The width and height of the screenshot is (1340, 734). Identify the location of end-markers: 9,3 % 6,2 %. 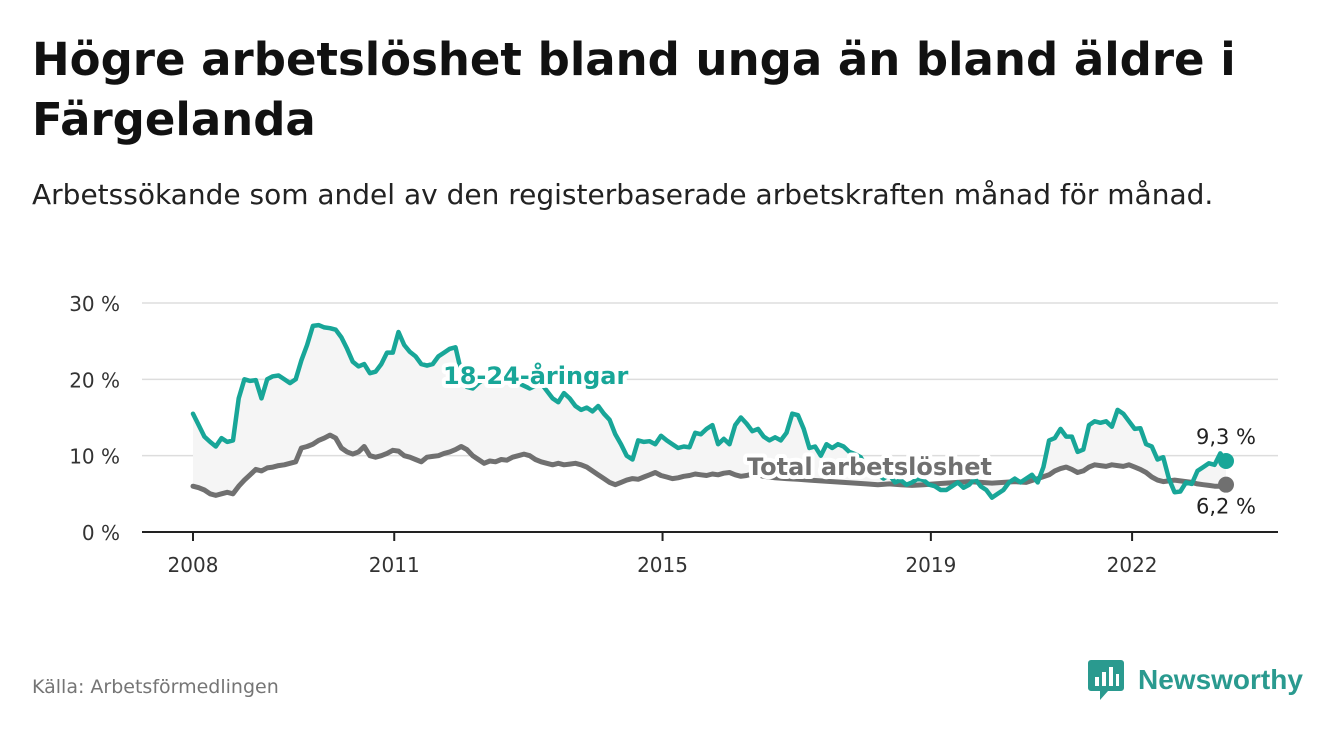
(1226, 472).